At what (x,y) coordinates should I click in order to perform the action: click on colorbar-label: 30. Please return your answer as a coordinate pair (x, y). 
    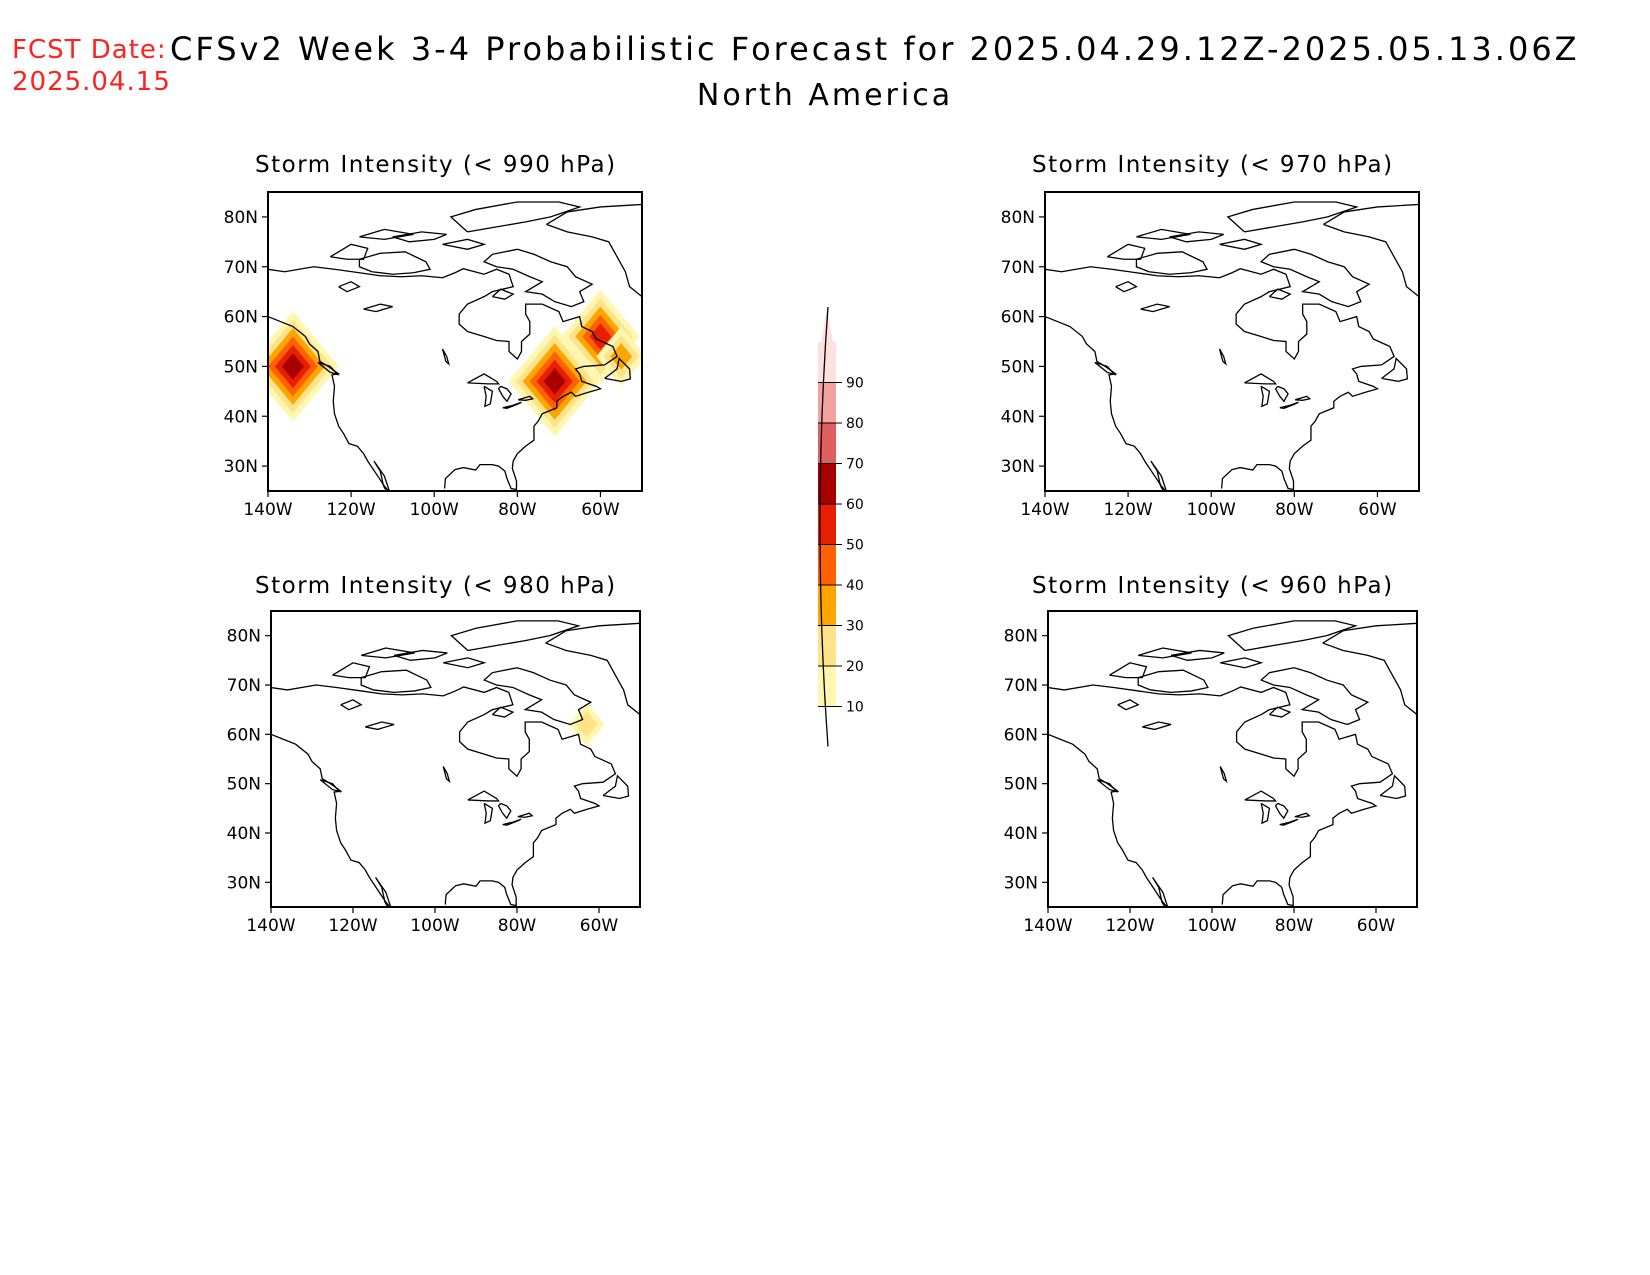
    Looking at the image, I should click on (855, 627).